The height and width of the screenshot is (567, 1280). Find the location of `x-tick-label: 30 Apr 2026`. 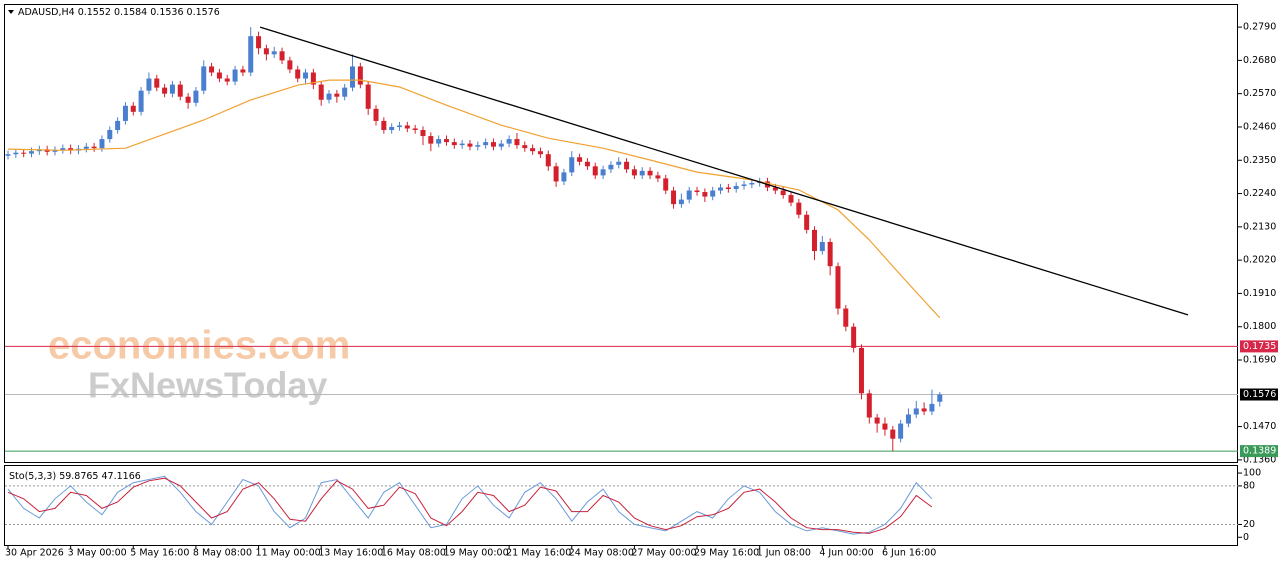

x-tick-label: 30 Apr 2026 is located at coordinates (34, 553).